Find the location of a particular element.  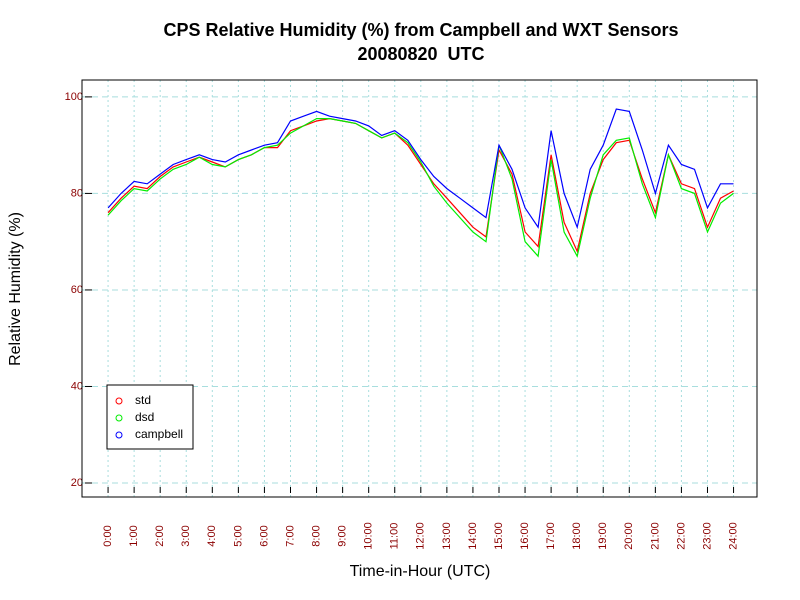

x-tick-label: 21:00 is located at coordinates (655, 536).